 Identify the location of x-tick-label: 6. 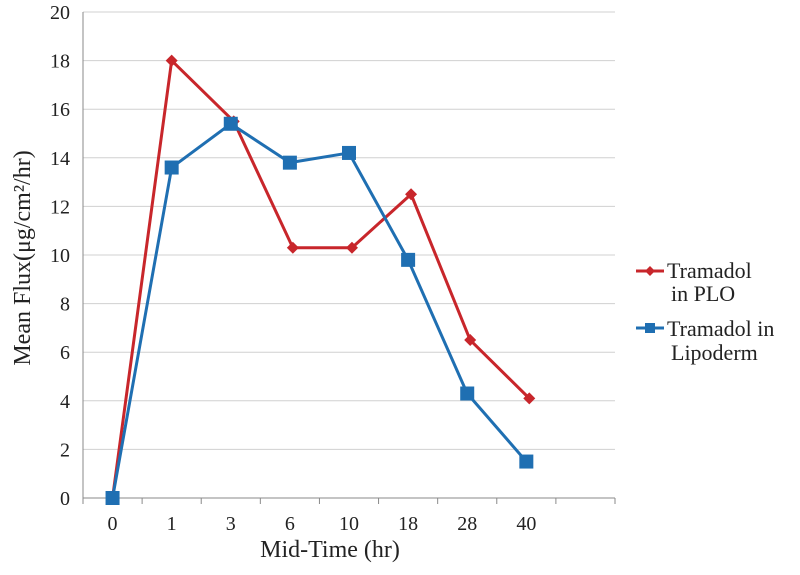
(290, 524).